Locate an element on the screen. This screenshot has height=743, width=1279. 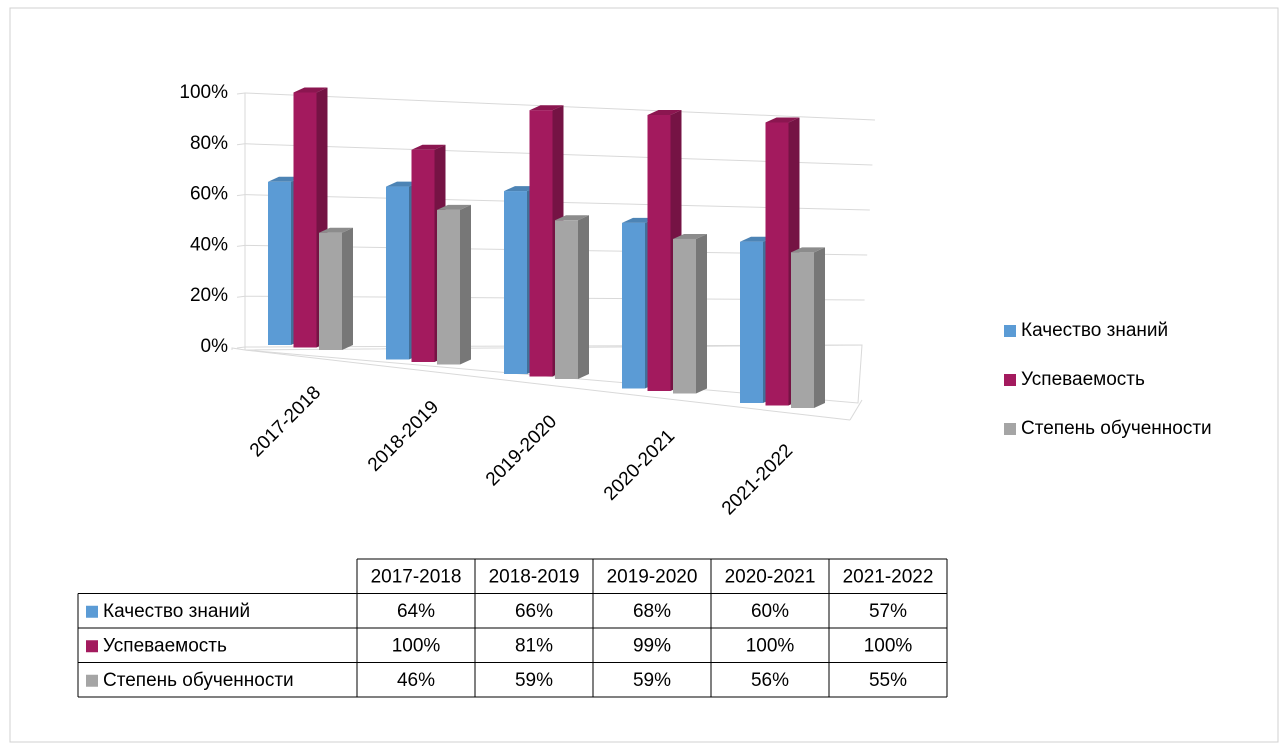
table-cell: 68% is located at coordinates (652, 611).